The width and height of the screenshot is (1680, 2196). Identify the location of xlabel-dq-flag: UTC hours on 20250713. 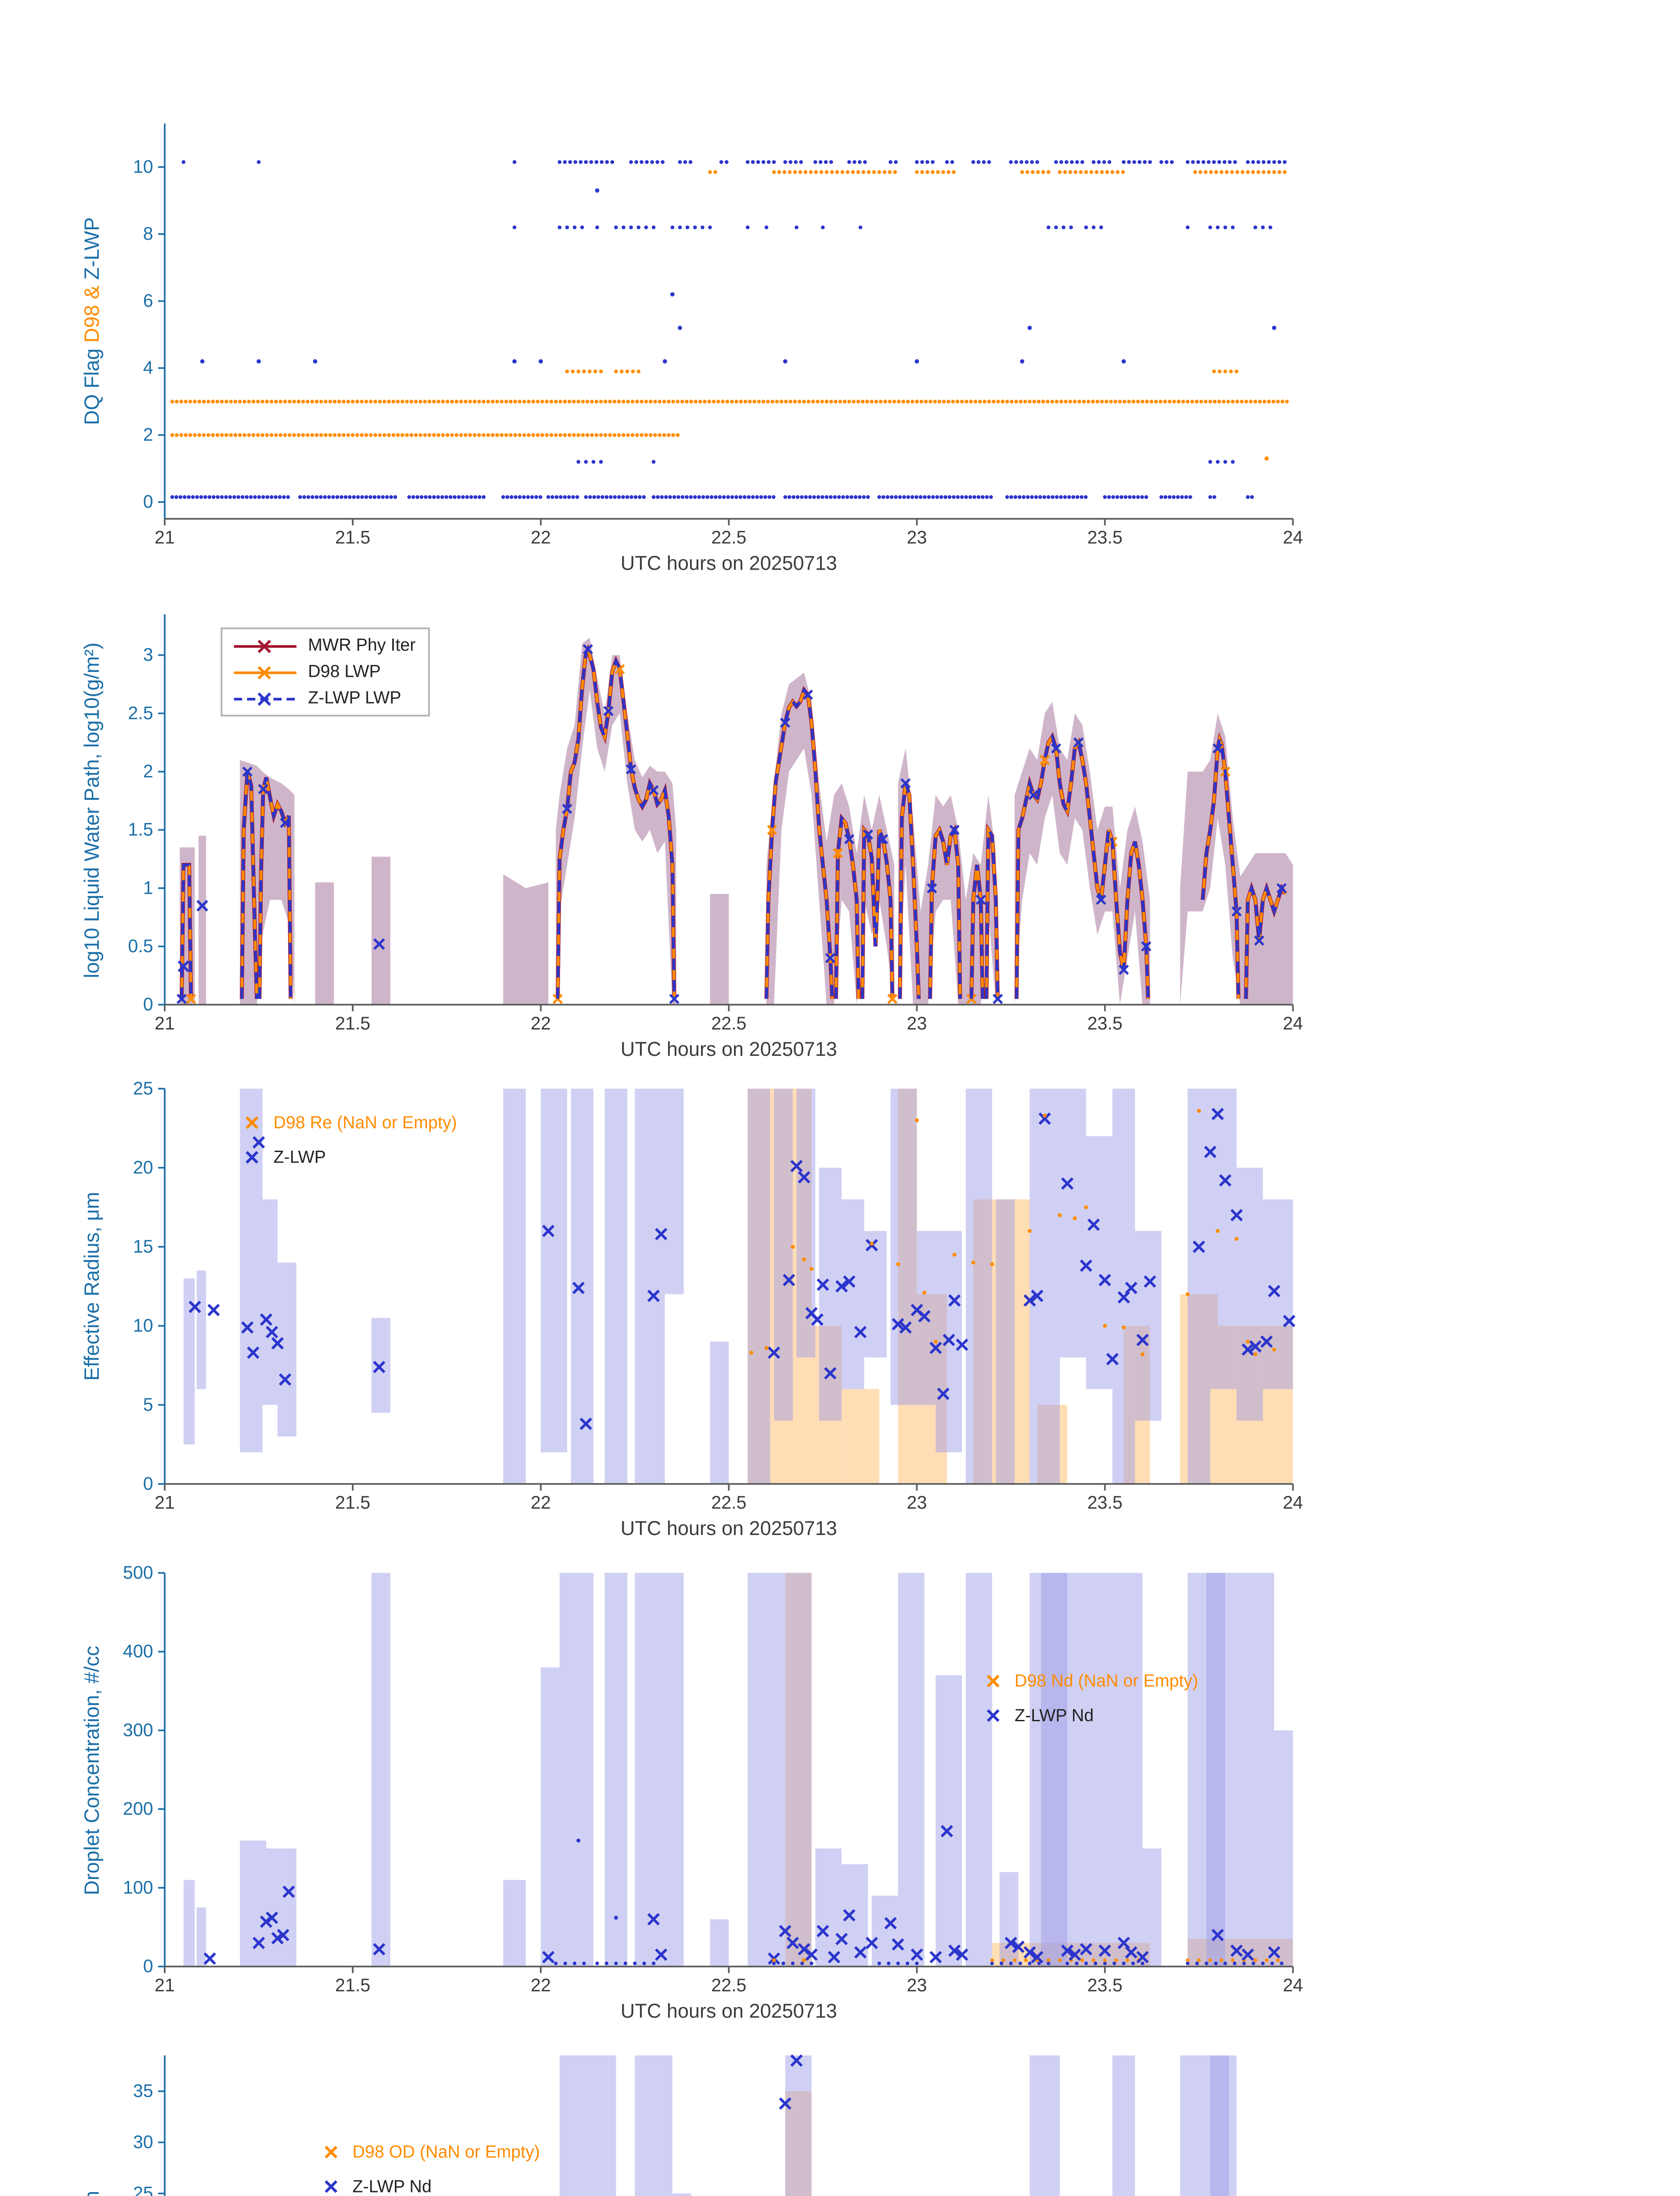
(728, 563).